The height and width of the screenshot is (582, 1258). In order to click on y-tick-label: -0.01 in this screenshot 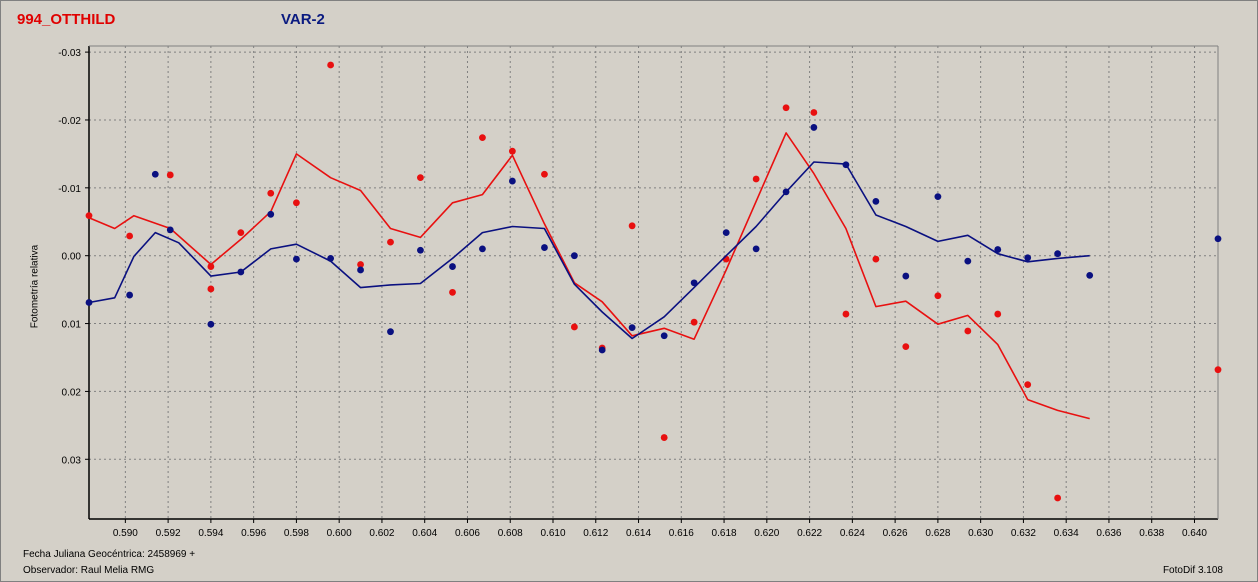, I will do `click(69, 189)`.